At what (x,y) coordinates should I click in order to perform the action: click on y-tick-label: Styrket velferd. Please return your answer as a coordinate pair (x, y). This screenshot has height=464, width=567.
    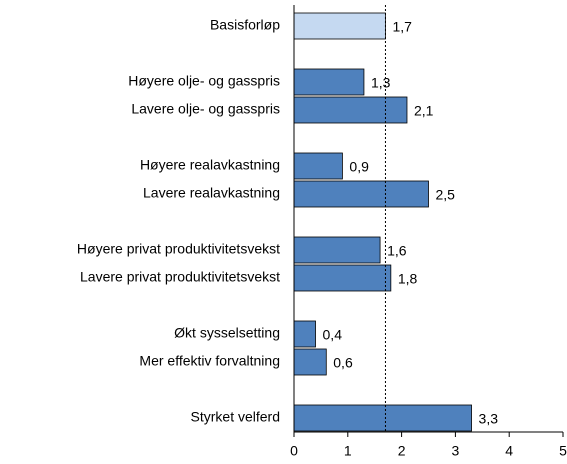
    Looking at the image, I should click on (235, 417).